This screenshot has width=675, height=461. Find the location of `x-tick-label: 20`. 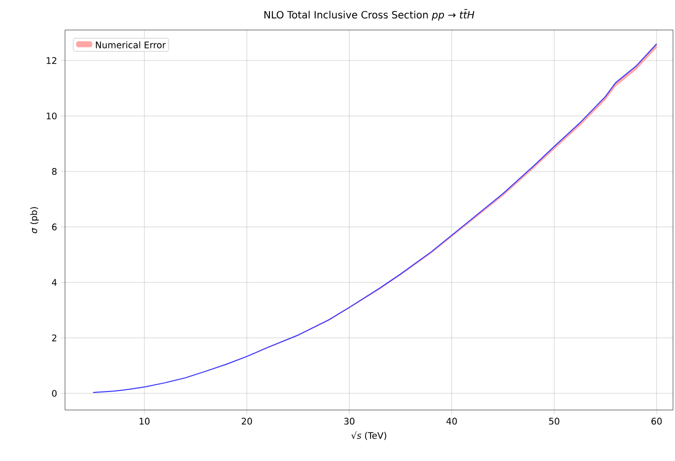

x-tick-label: 20 is located at coordinates (247, 421).